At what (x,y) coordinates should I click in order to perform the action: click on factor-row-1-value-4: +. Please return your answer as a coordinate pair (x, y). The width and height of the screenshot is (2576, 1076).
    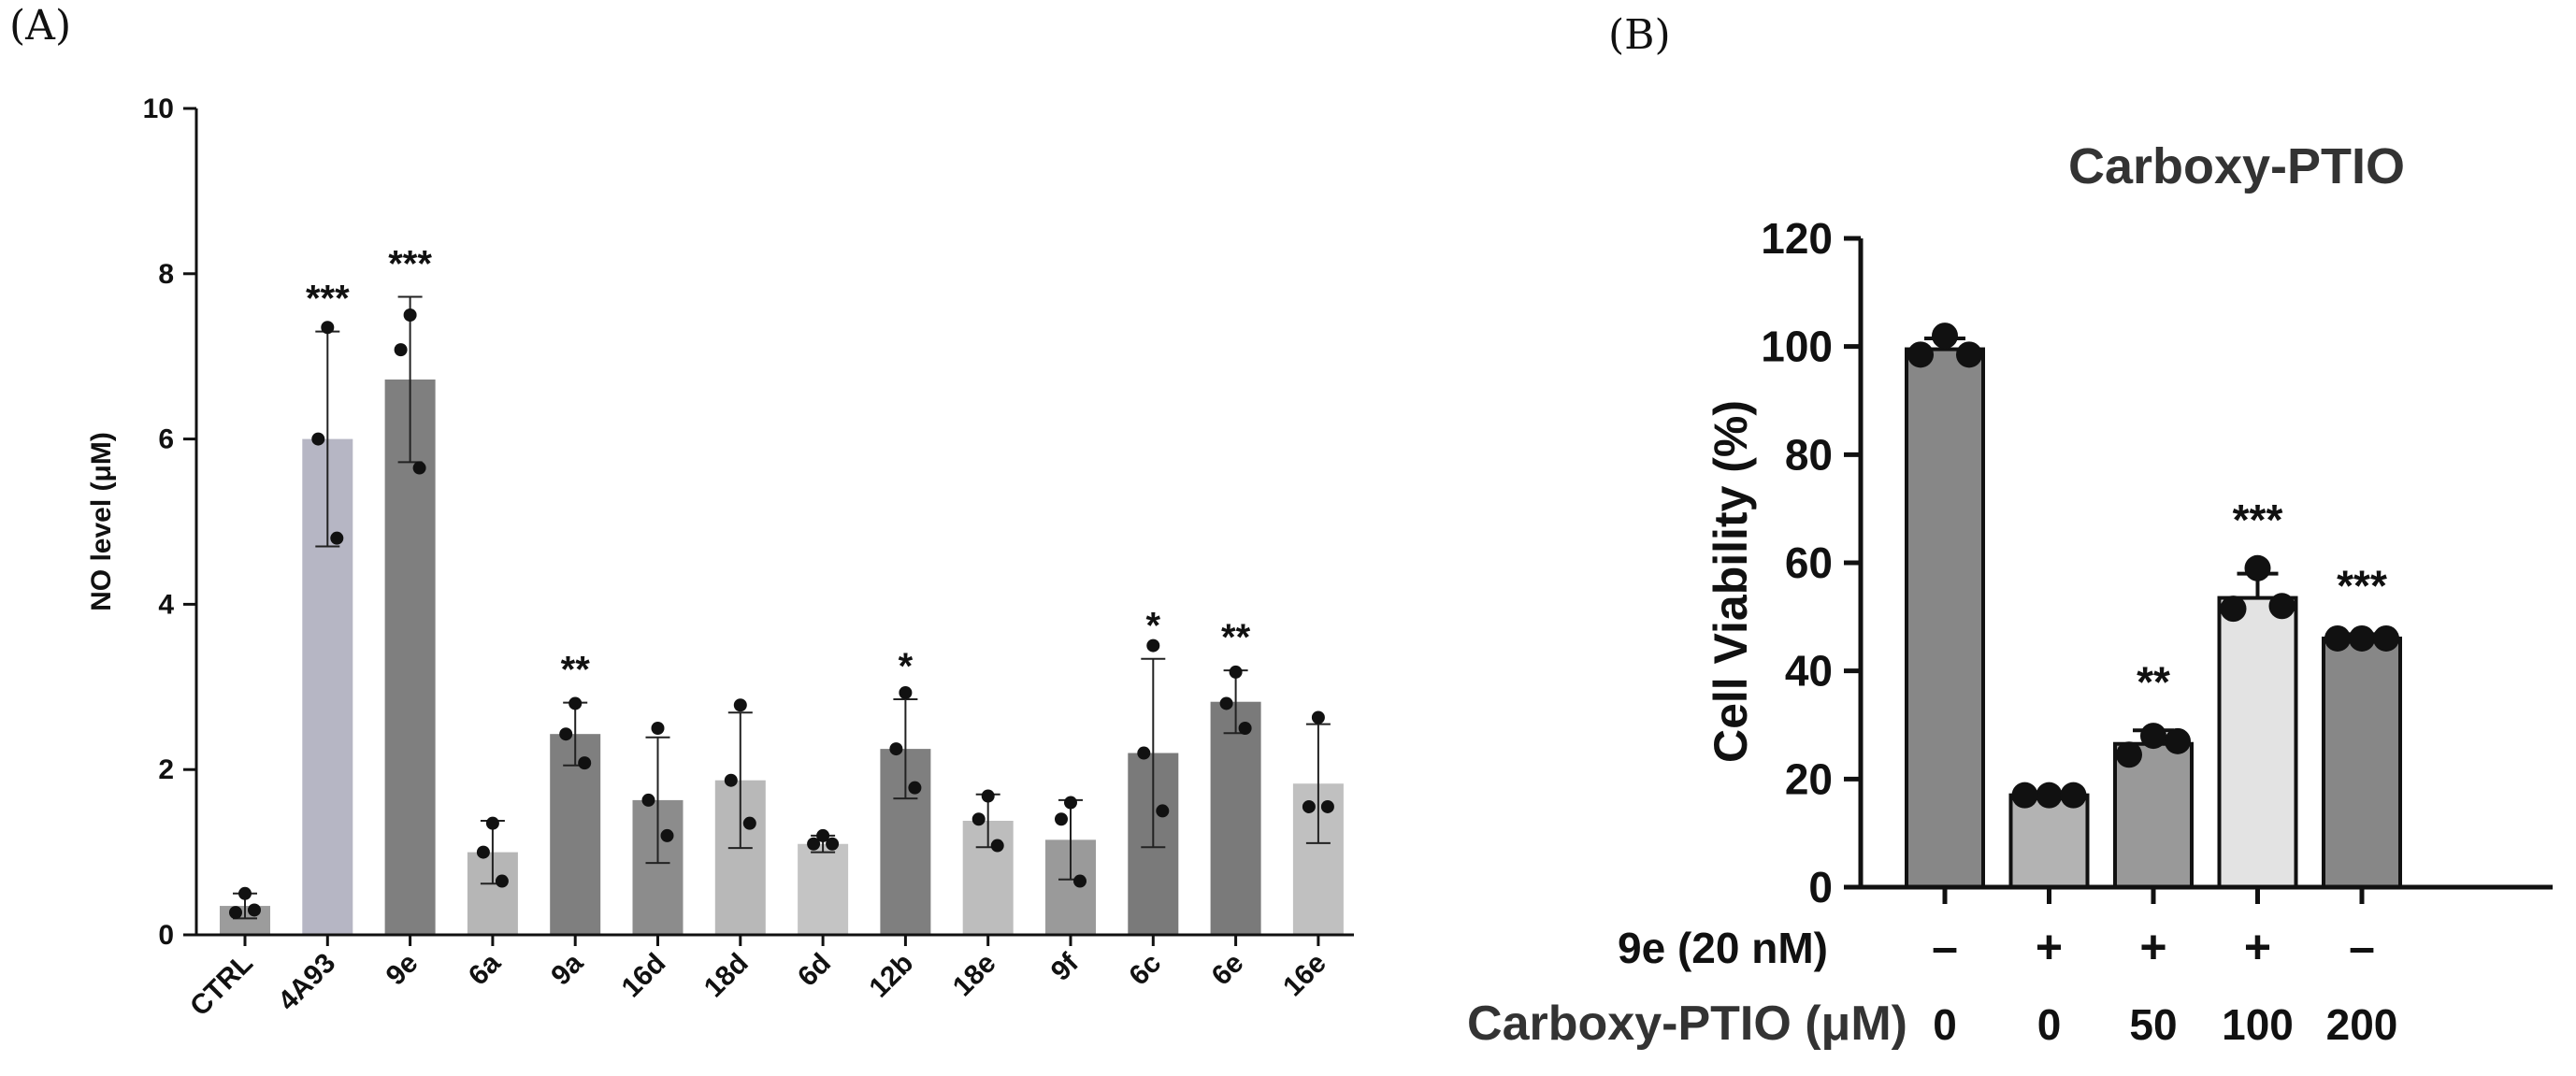
    Looking at the image, I should click on (2258, 947).